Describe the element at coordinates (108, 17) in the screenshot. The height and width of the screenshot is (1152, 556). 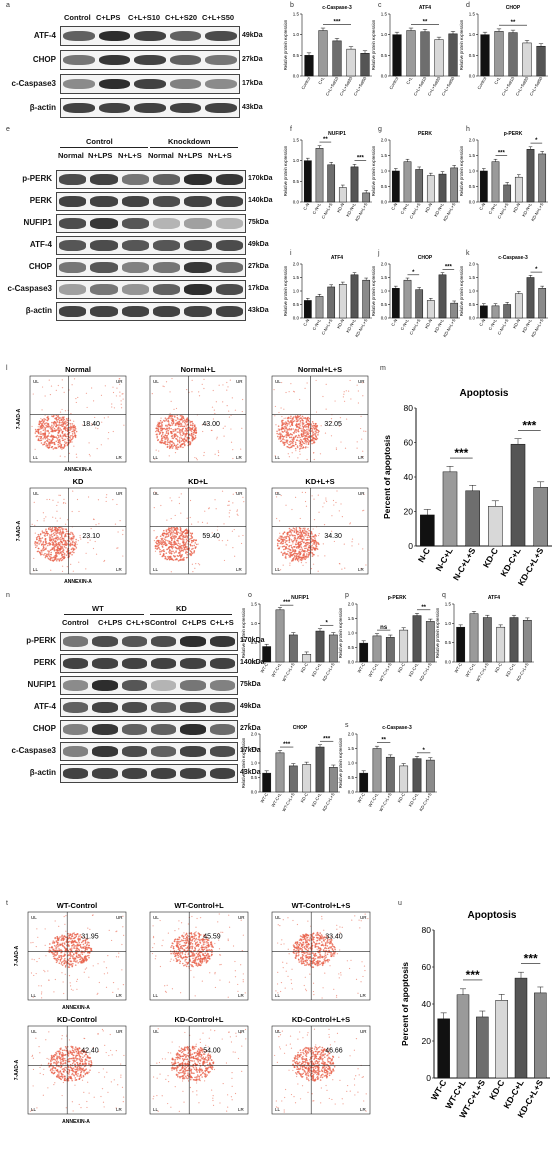
I see `lane-label: C+LPS` at that location.